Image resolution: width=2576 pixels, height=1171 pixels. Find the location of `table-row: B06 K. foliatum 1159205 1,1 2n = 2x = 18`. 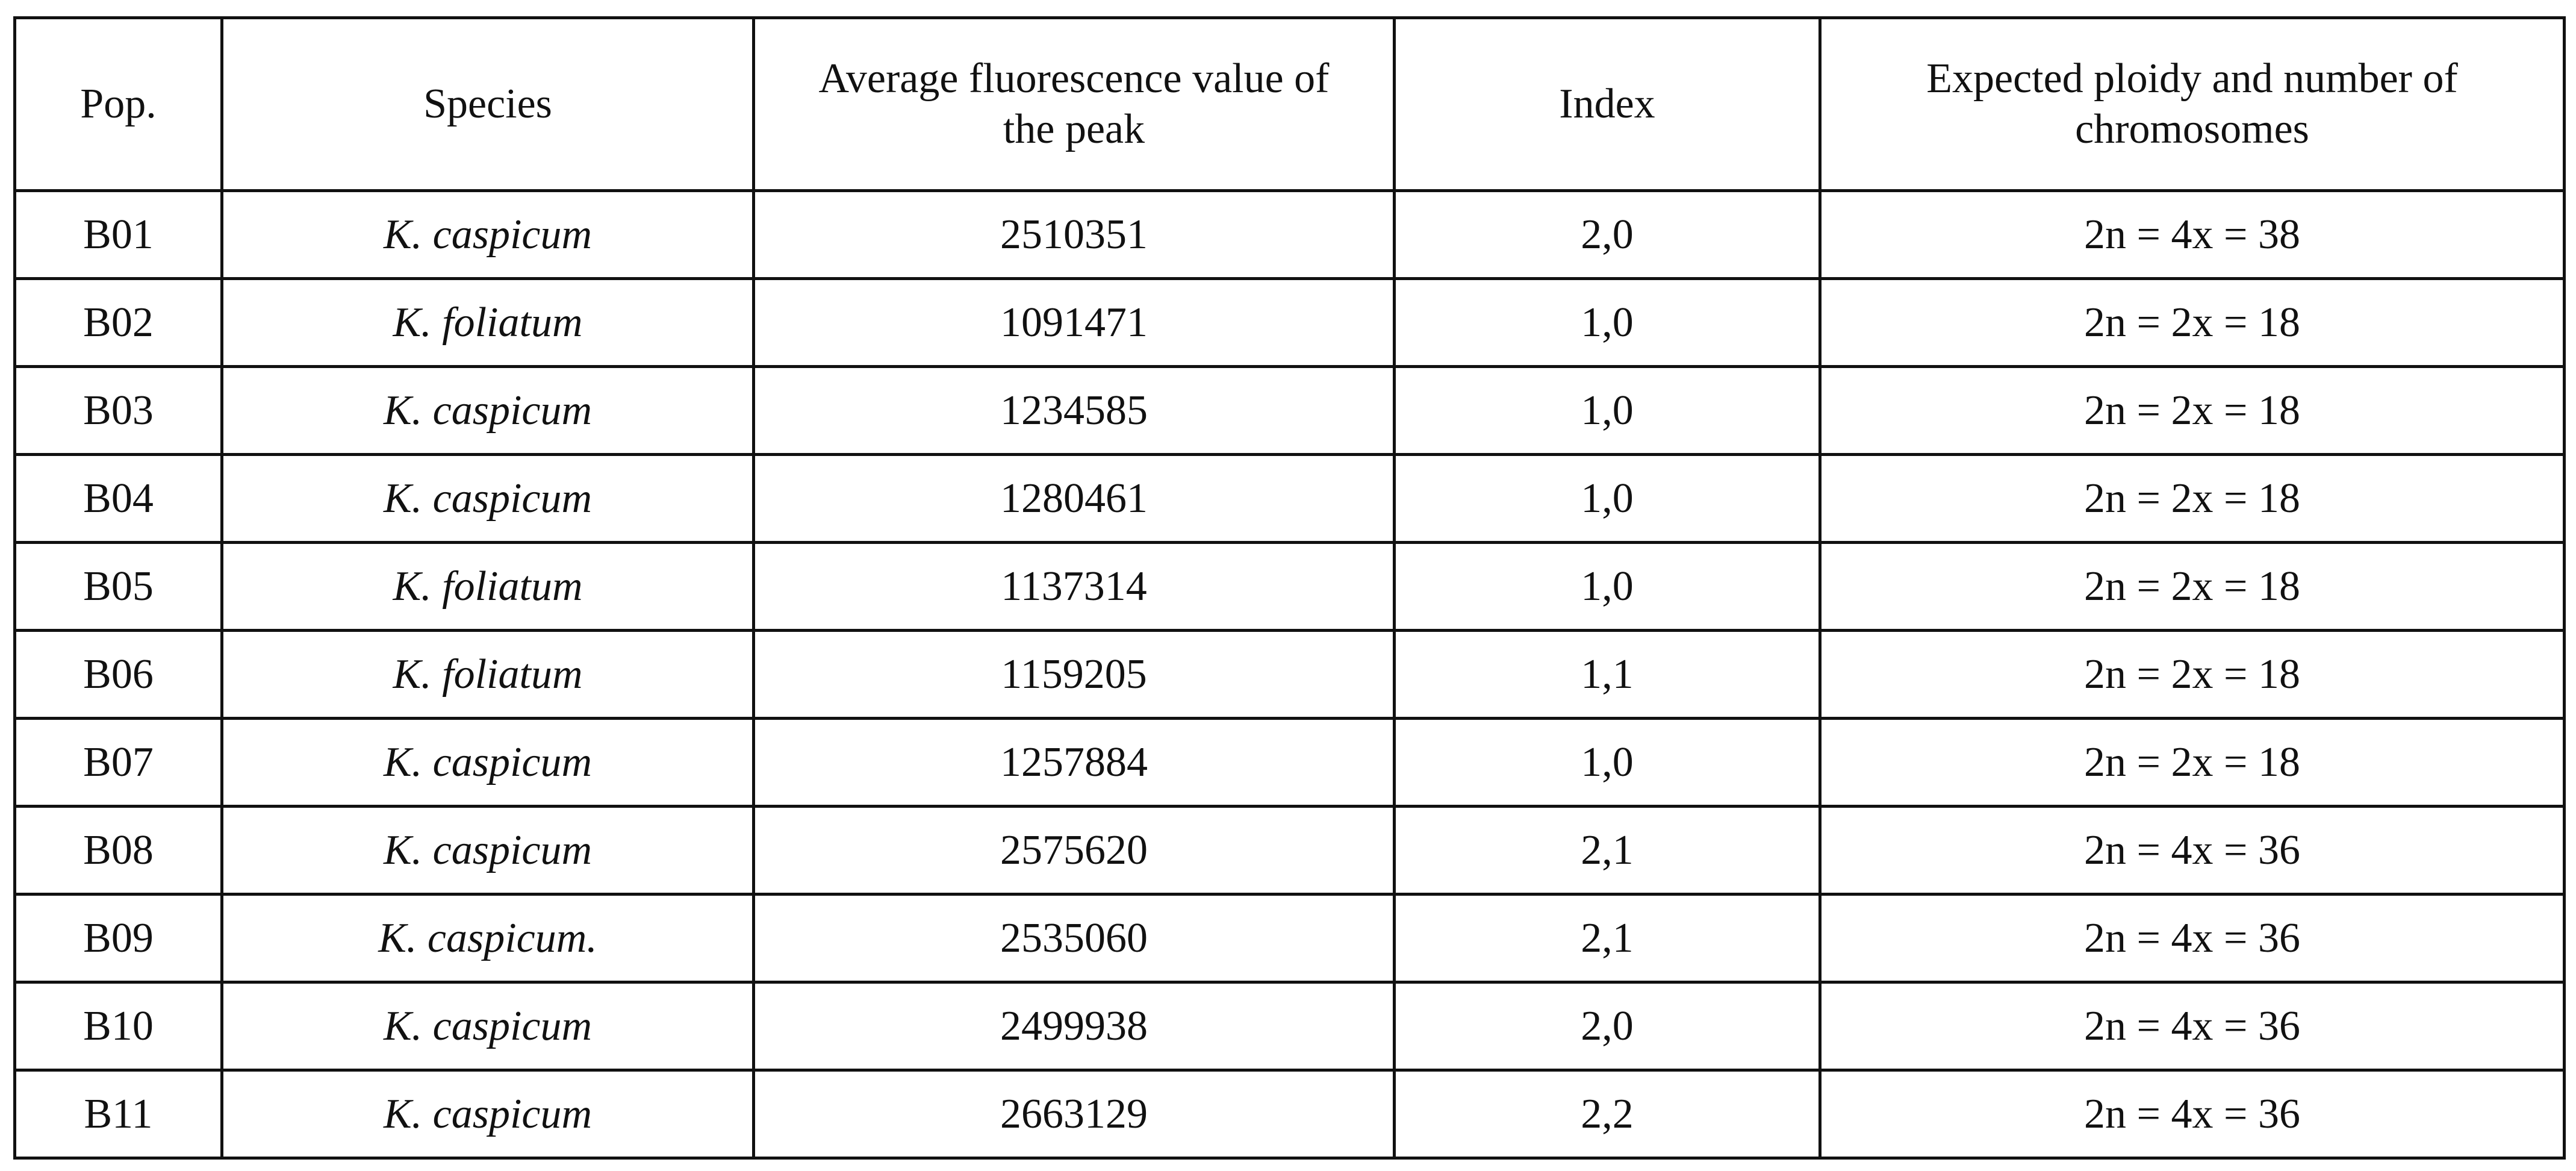

table-row: B06 K. foliatum 1159205 1,1 2n = 2x = 18 is located at coordinates (1290, 675).